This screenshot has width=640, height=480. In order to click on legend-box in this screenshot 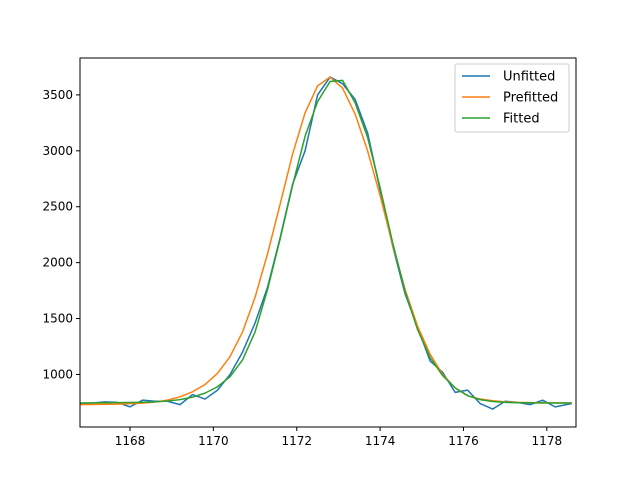, I will do `click(512, 98)`.